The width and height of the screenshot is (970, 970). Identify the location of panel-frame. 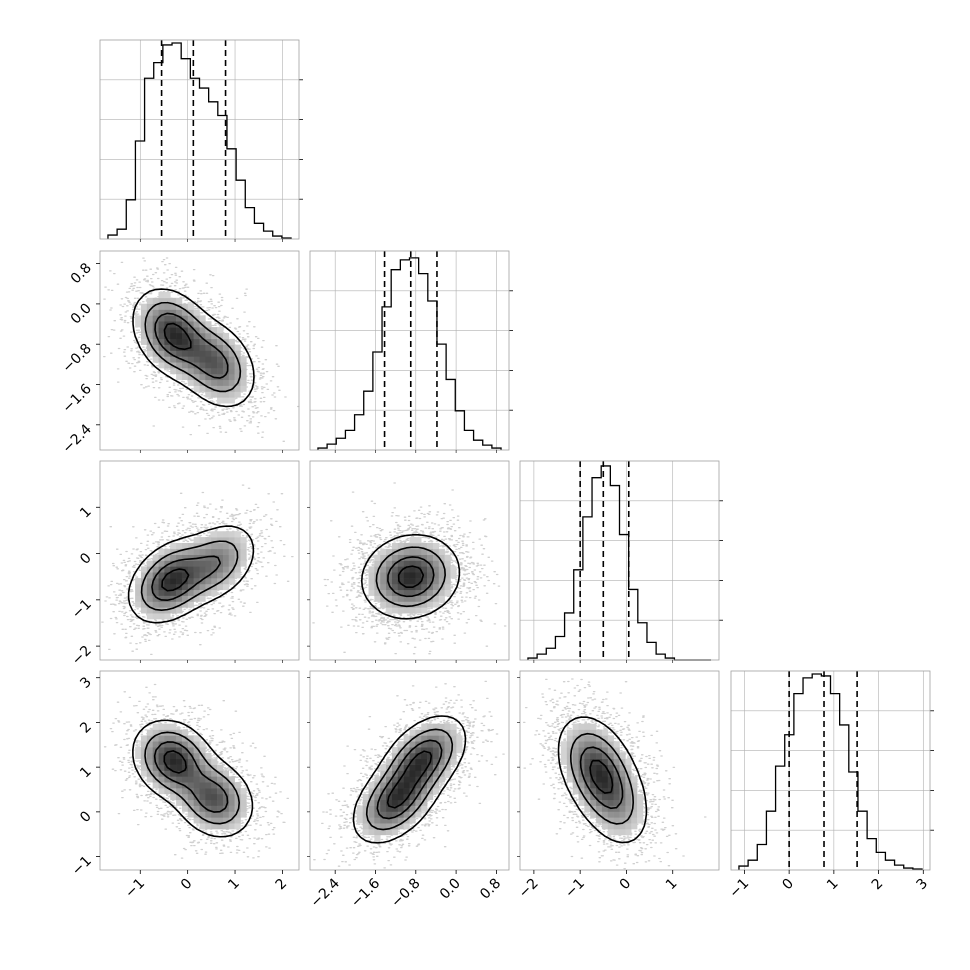
(409, 770).